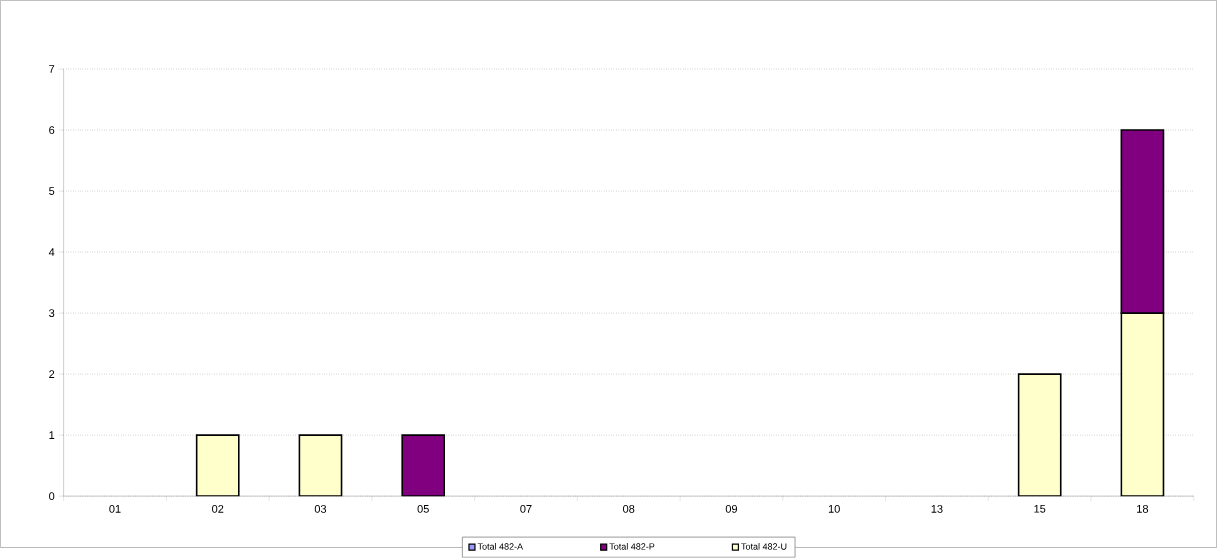  Describe the element at coordinates (218, 509) in the screenshot. I see `x-tick-label: 02` at that location.